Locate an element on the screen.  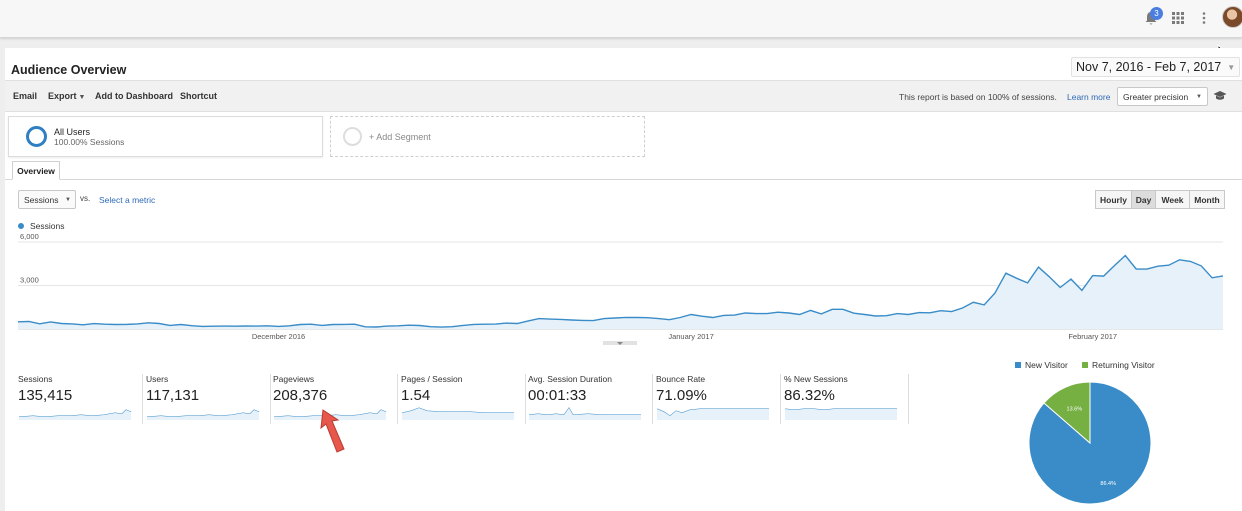
metric-value: 208,376 is located at coordinates (300, 395).